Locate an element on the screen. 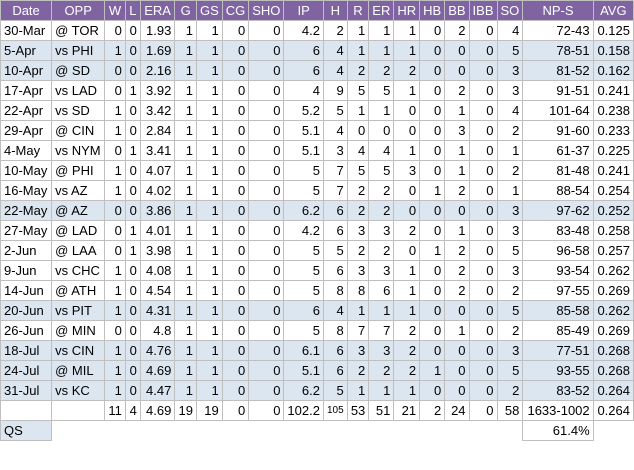  cell-r: 8 is located at coordinates (358, 290).